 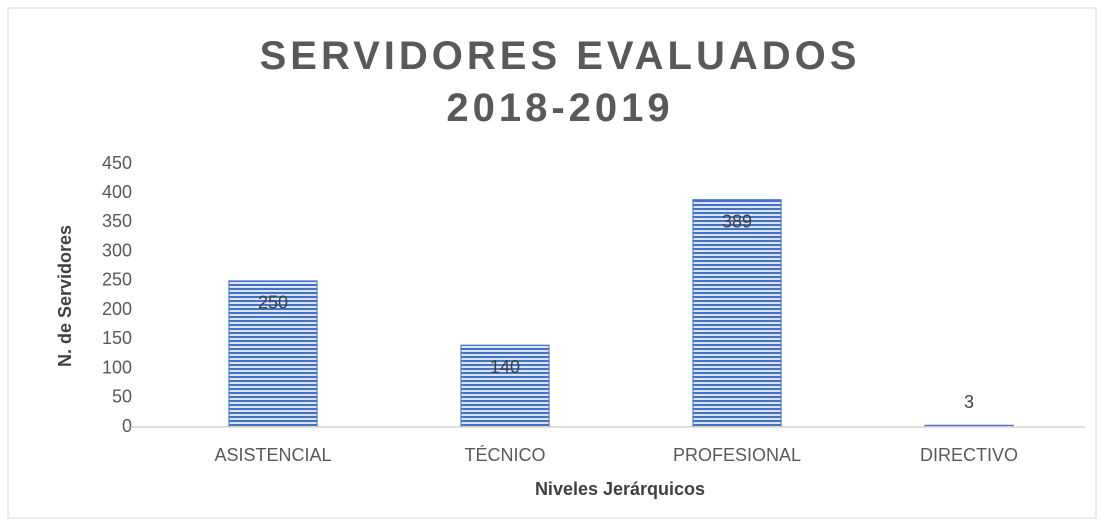 I want to click on y-tick-label: 300, so click(x=117, y=250).